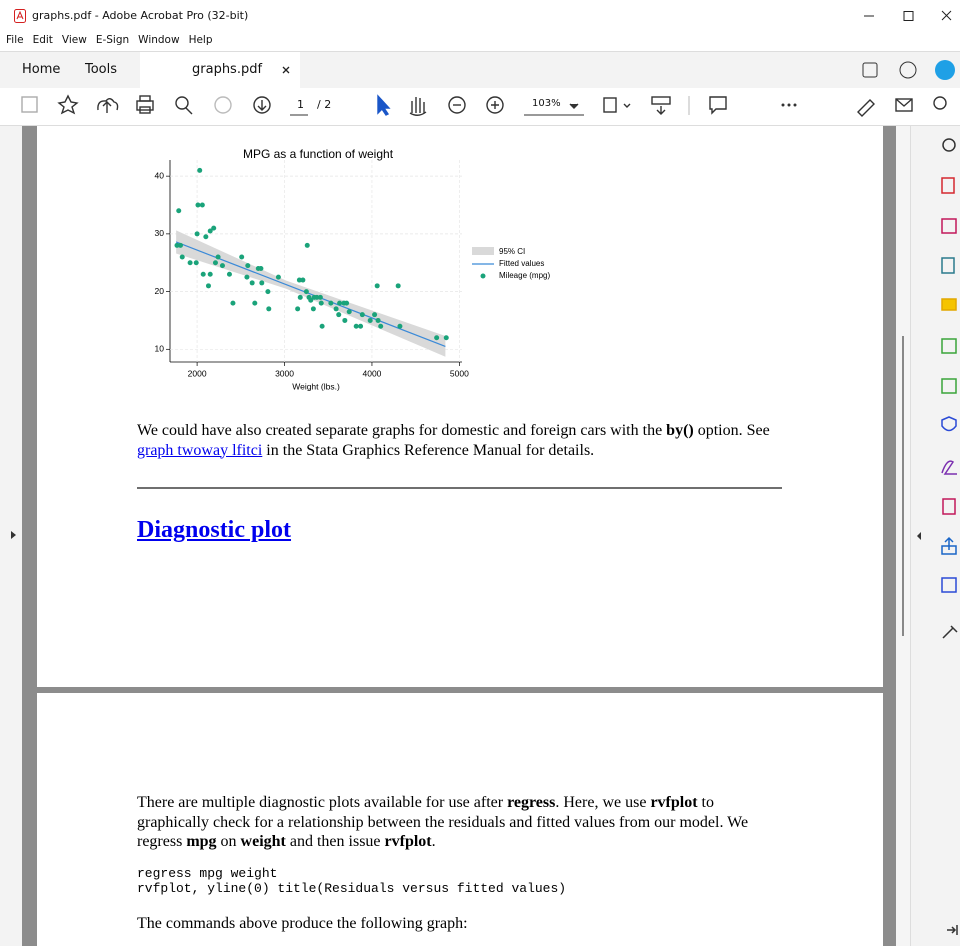 The height and width of the screenshot is (946, 960). What do you see at coordinates (903, 536) in the screenshot?
I see `scrollbar` at bounding box center [903, 536].